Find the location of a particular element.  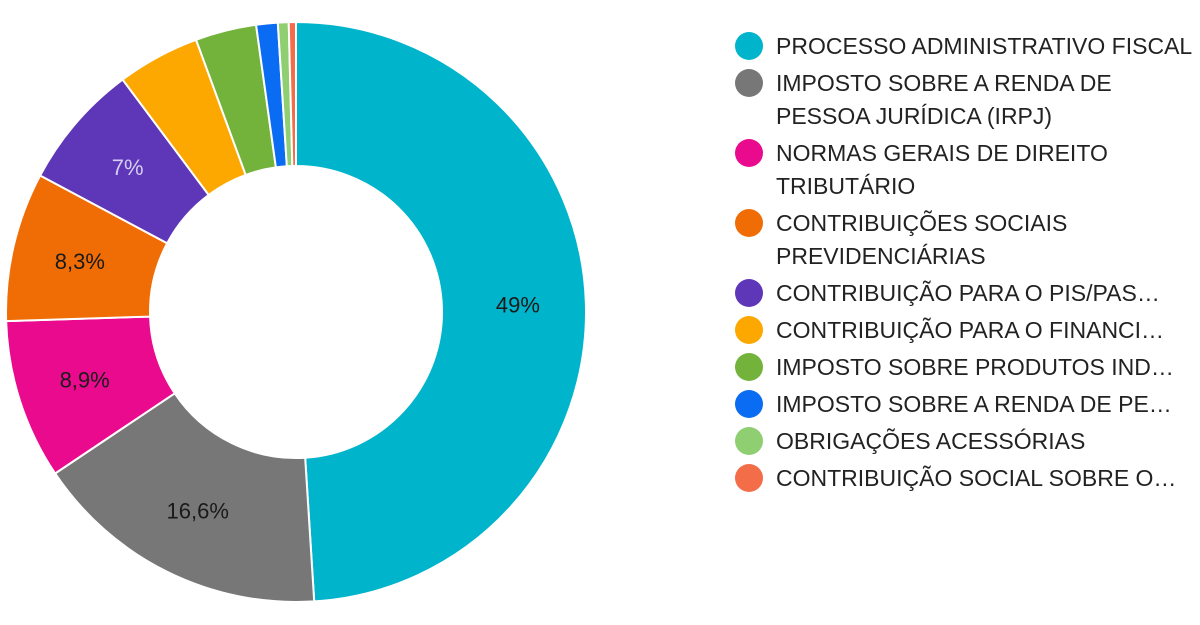

legend-label: OBRIGAÇÕES ACESSÓRIAS is located at coordinates (931, 441).